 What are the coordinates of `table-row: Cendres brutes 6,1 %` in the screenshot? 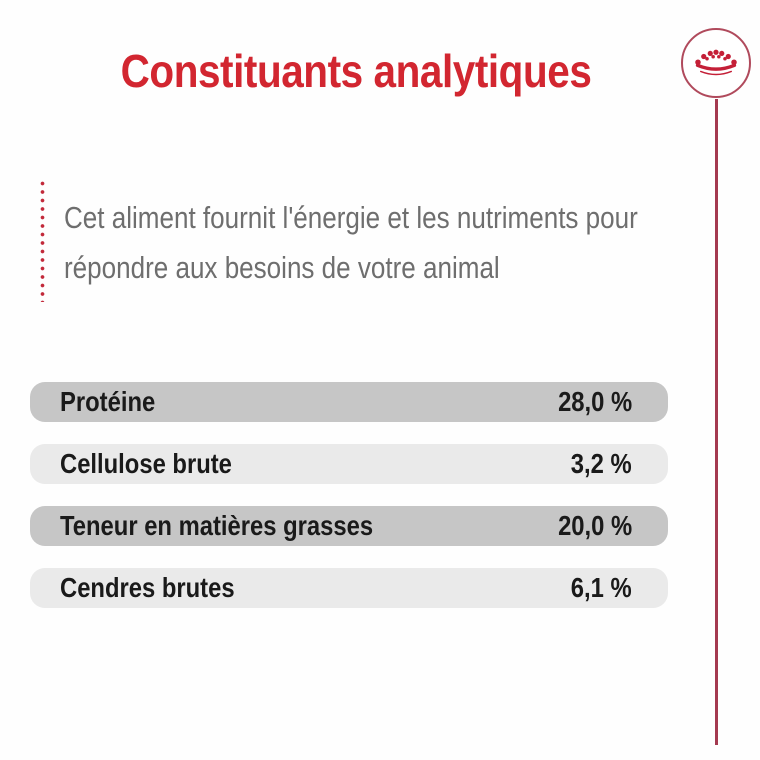 It's located at (349, 588).